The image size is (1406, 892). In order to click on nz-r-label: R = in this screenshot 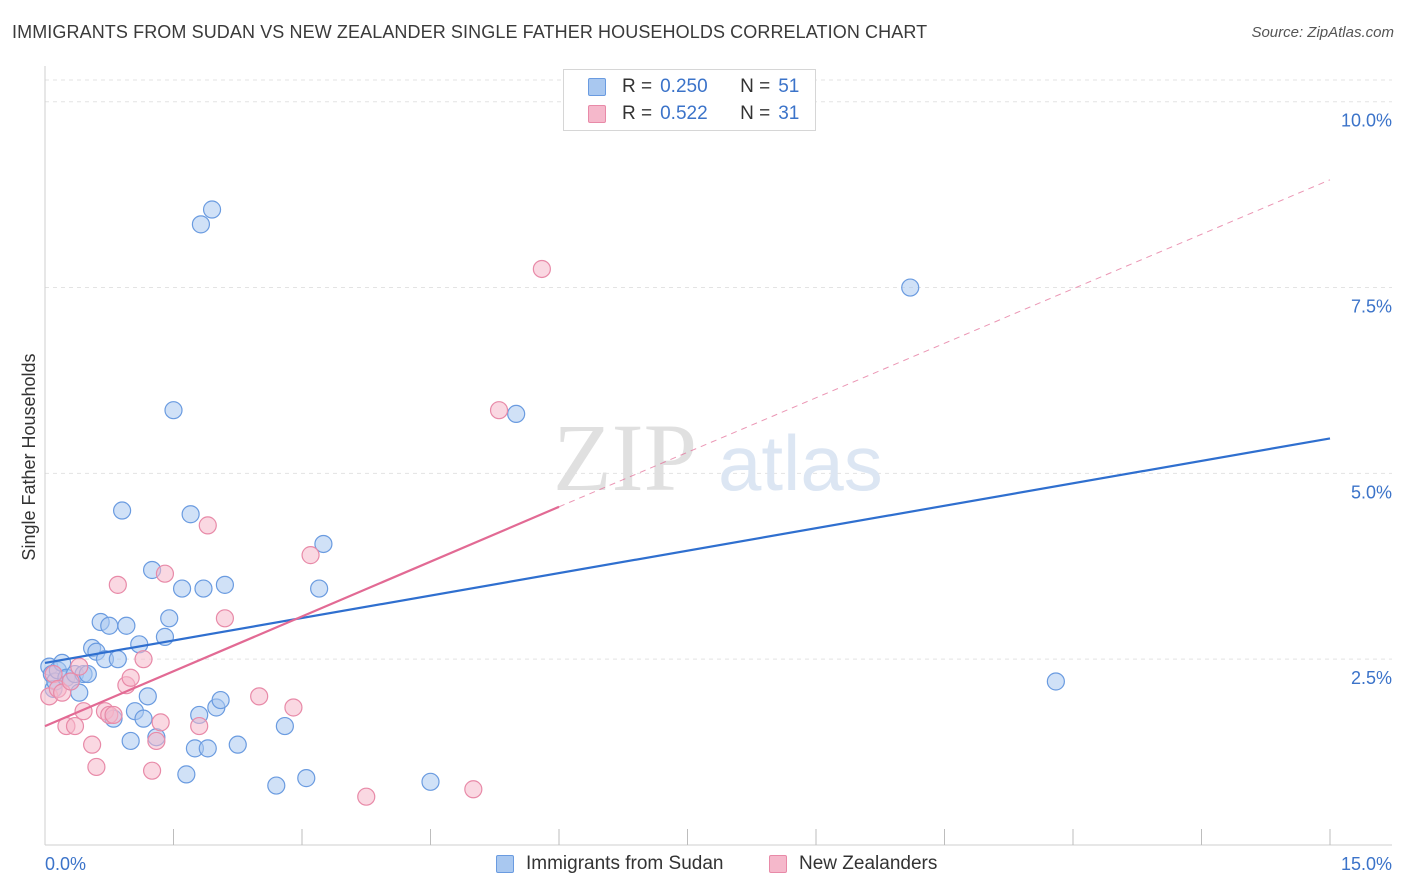, I will do `click(637, 113)`.